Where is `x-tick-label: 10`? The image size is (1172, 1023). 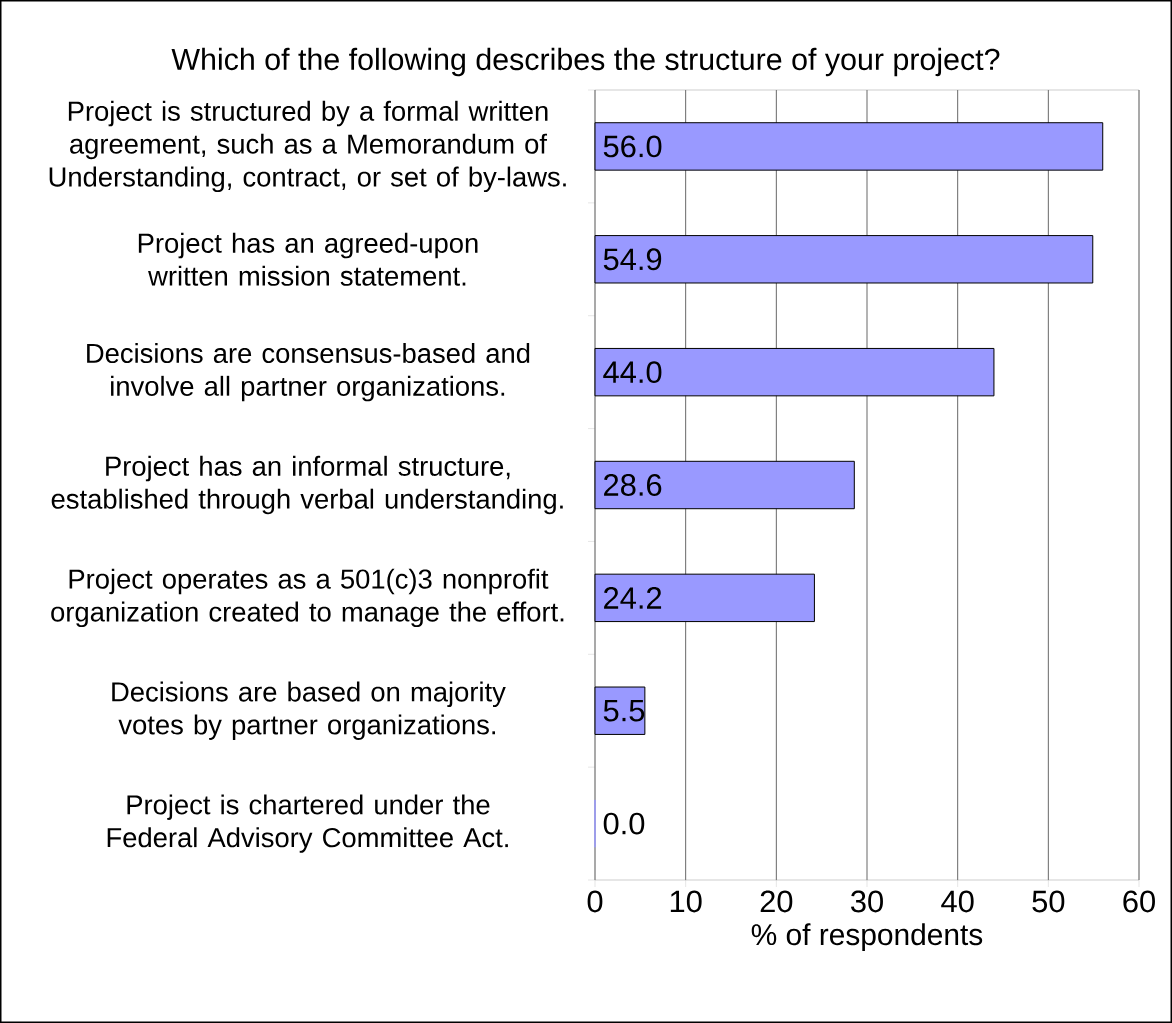 x-tick-label: 10 is located at coordinates (686, 901).